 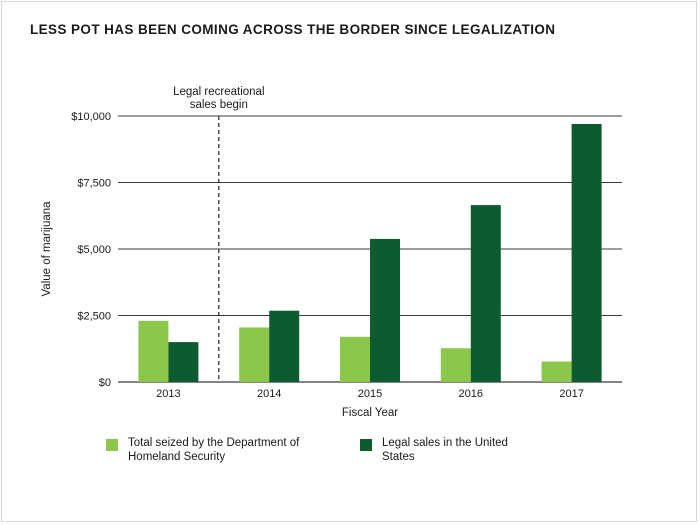 What do you see at coordinates (445, 450) in the screenshot?
I see `legend-label-legal: Legal sales in the United States` at bounding box center [445, 450].